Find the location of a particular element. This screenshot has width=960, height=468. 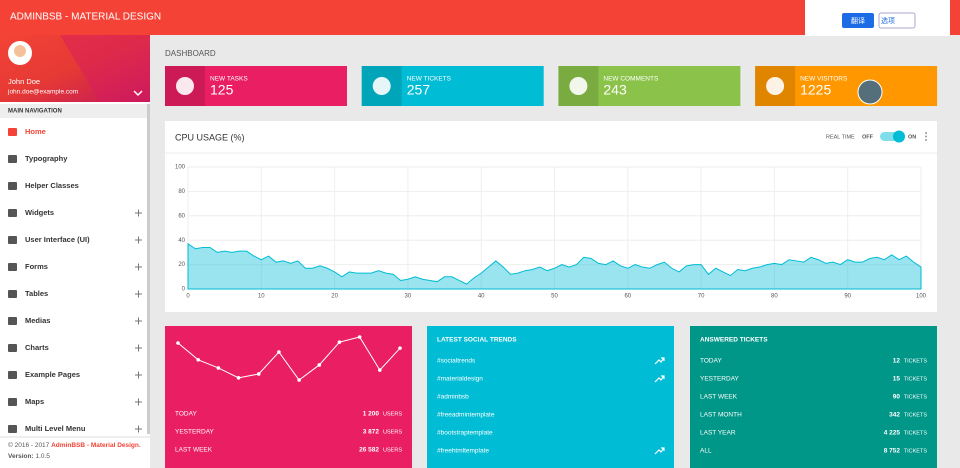

menu-item: Forms is located at coordinates (36, 266).